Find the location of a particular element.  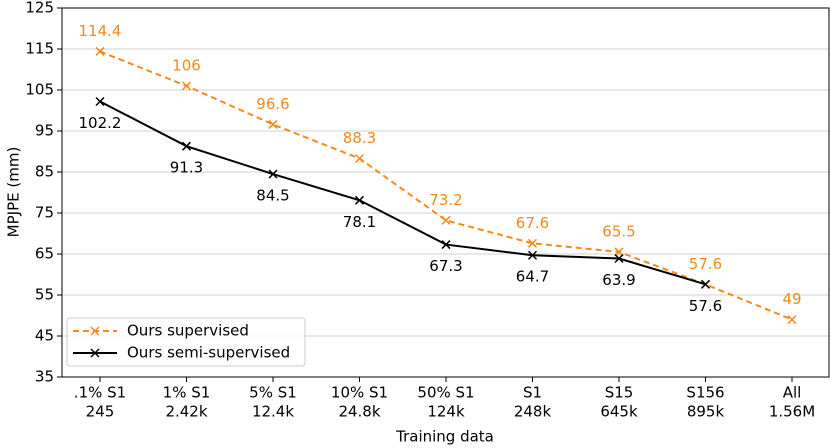

data-label: 63.9 is located at coordinates (618, 280).